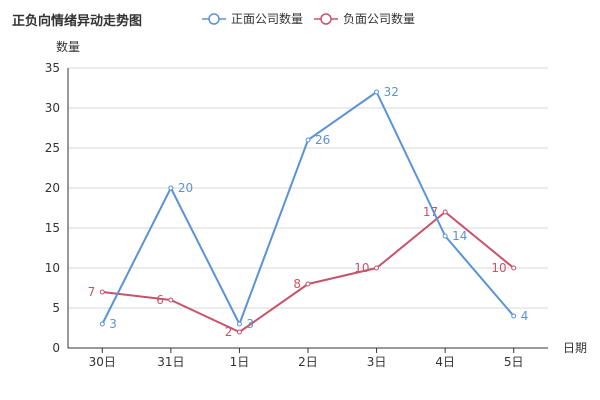 The width and height of the screenshot is (600, 400). I want to click on y-axis-label: 数量, so click(68, 46).